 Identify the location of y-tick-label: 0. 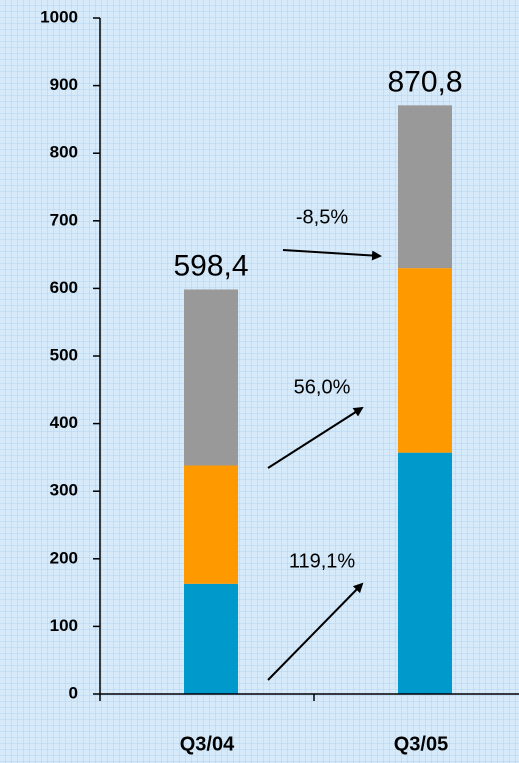
(73, 692).